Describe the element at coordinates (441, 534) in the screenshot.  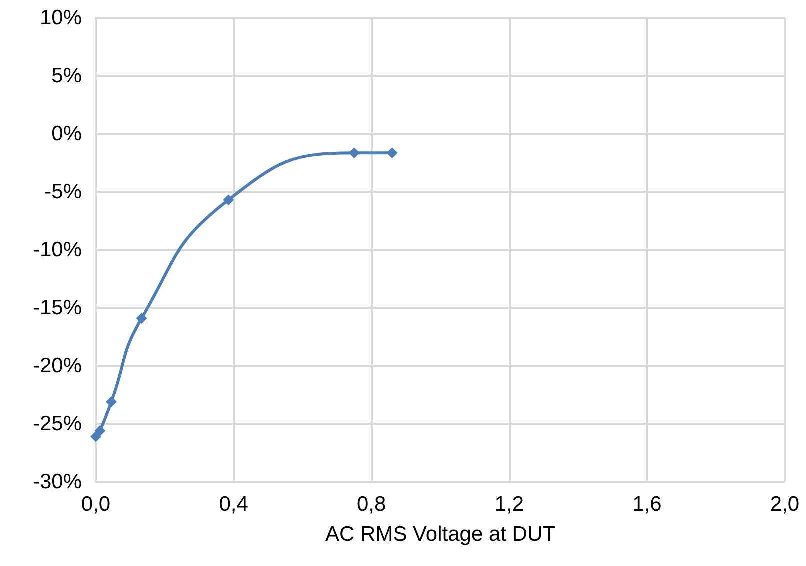
I see `x-axis-title: AC RMS Voltage at DUT` at that location.